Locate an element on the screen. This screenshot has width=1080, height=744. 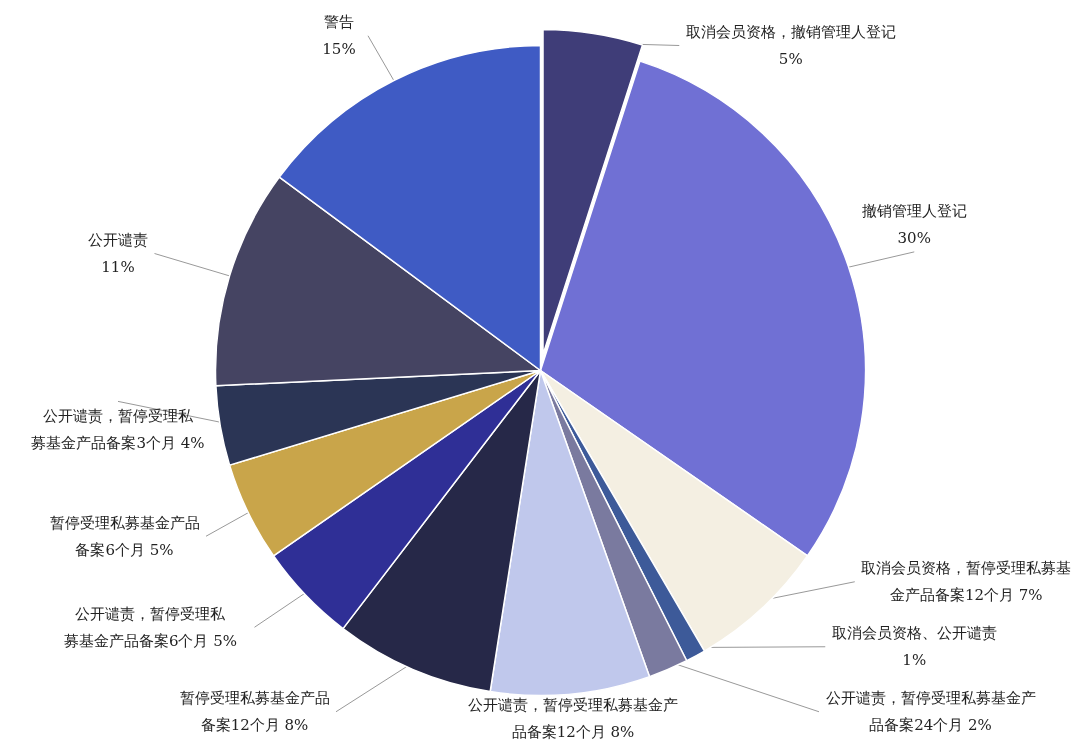
data-label: 30% is located at coordinates (914, 237).